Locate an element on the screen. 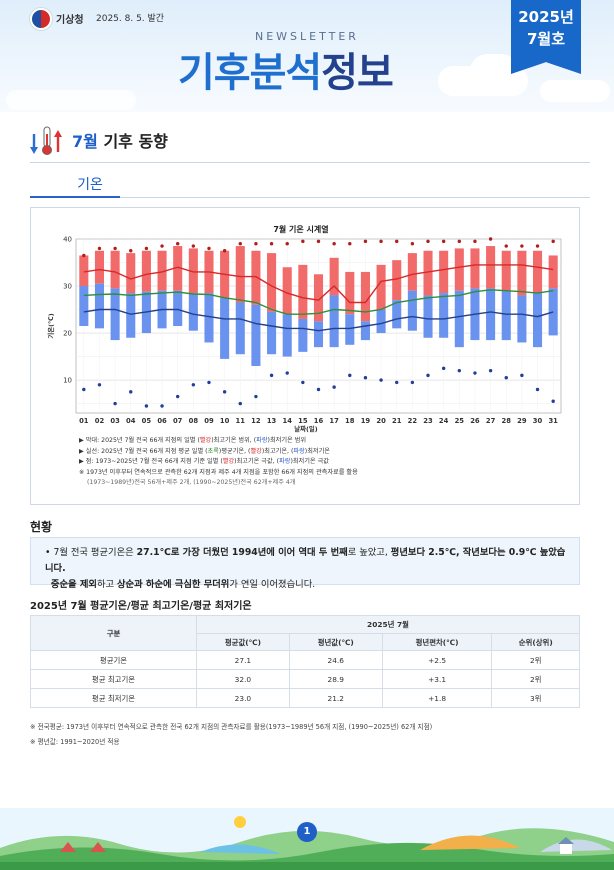 The width and height of the screenshot is (614, 870). chart-x-tick-label: 21 is located at coordinates (397, 421).